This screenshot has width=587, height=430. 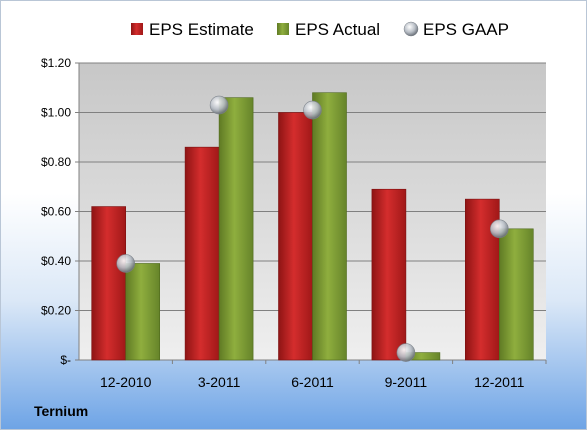 What do you see at coordinates (56, 63) in the screenshot?
I see `y-tick-label: $1.20` at bounding box center [56, 63].